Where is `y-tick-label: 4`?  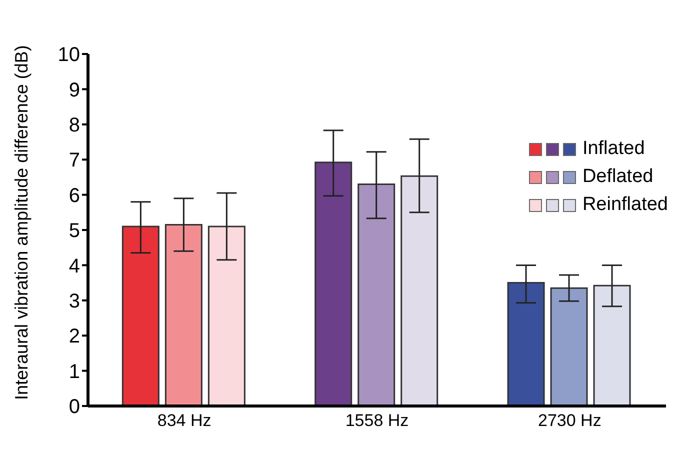 y-tick-label: 4 is located at coordinates (74, 266).